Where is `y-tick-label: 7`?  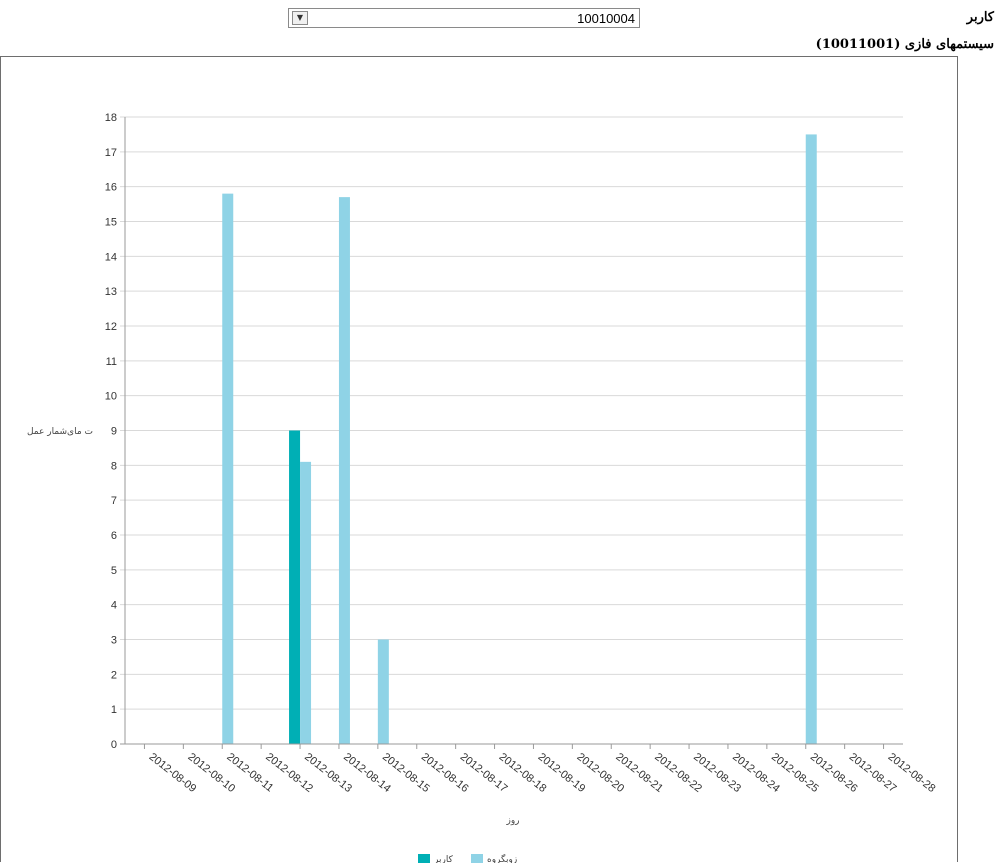
y-tick-label: 7 is located at coordinates (114, 501).